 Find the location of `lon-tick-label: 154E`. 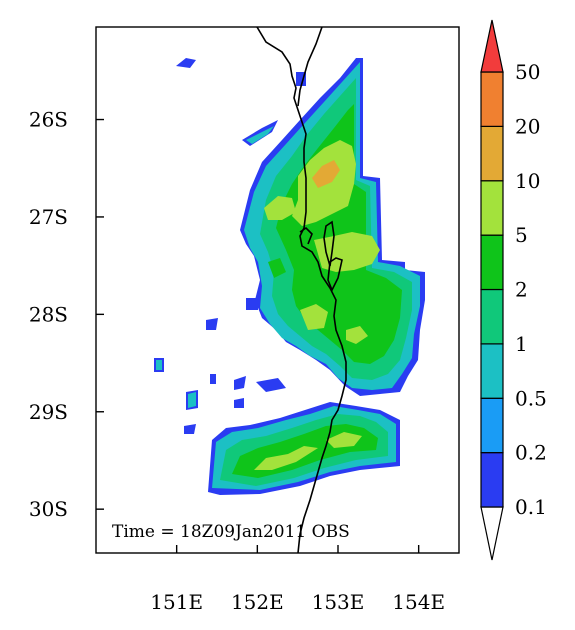

lon-tick-label: 154E is located at coordinates (418, 602).